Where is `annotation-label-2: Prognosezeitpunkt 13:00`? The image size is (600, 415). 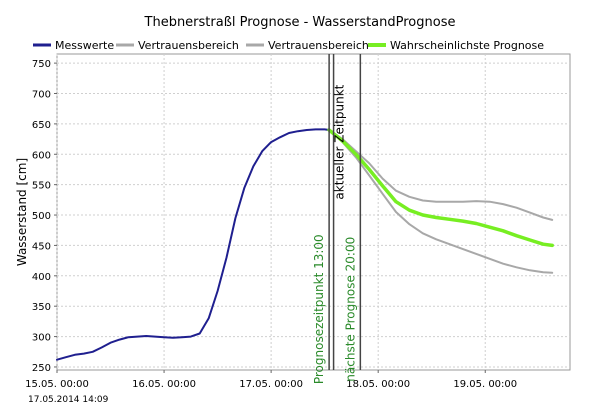
annotation-label-2: Prognosezeitpunkt 13:00 is located at coordinates (319, 309).